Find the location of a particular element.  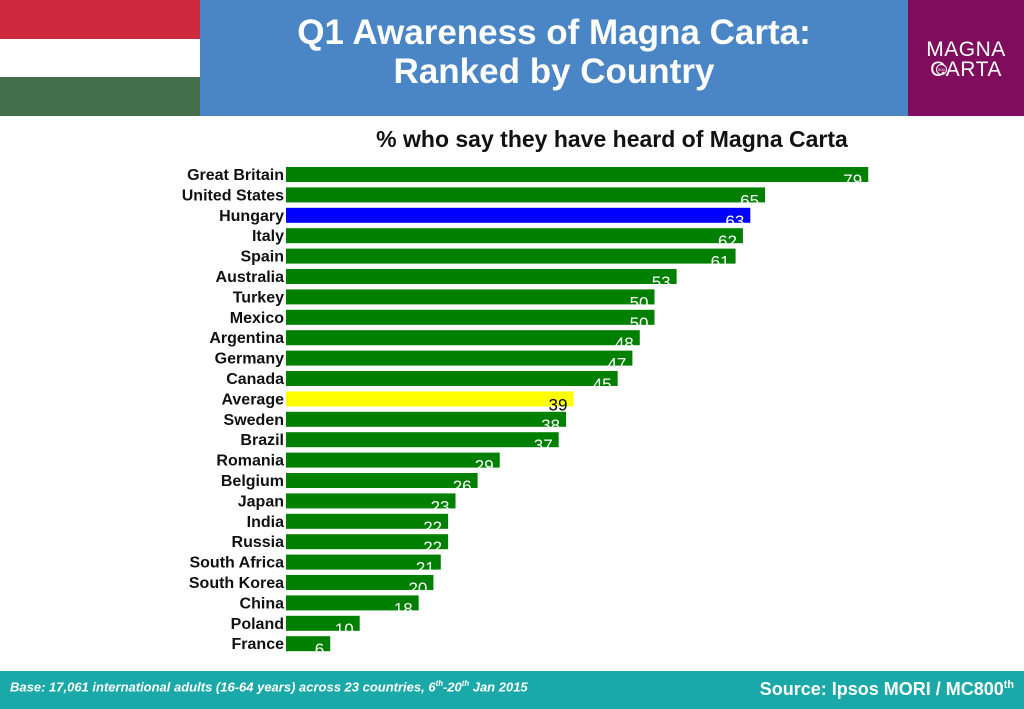

category-label-canada: Canada is located at coordinates (255, 379).